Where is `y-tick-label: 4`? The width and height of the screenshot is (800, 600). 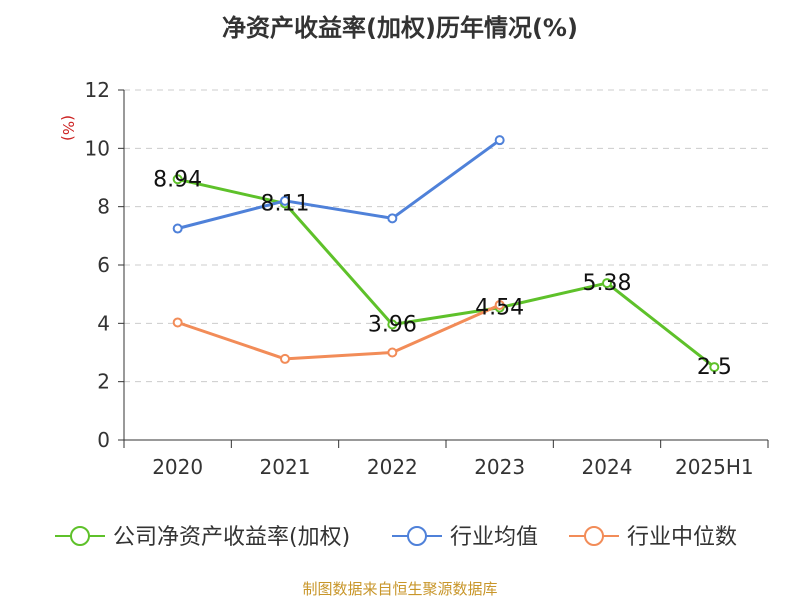 y-tick-label: 4 is located at coordinates (103, 323).